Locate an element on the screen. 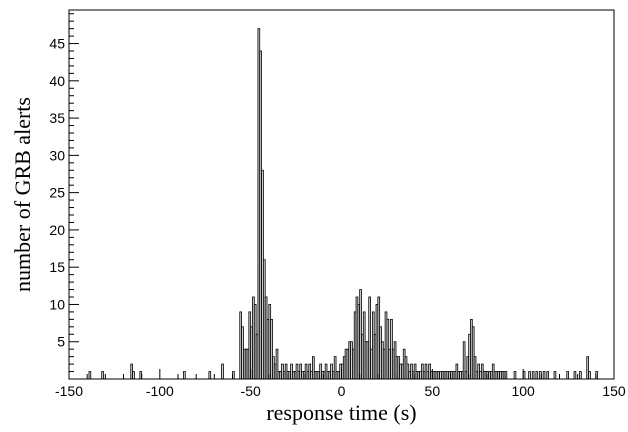  y-tick-label: 10 is located at coordinates (57, 304).